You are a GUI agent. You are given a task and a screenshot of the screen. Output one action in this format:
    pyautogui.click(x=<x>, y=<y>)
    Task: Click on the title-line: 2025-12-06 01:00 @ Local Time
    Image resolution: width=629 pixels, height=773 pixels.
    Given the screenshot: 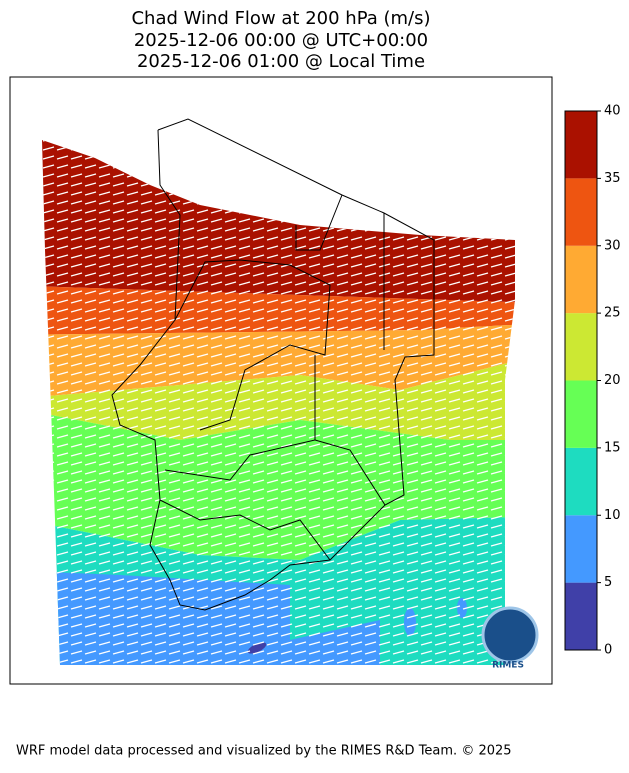 What is the action you would take?
    pyautogui.click(x=281, y=61)
    